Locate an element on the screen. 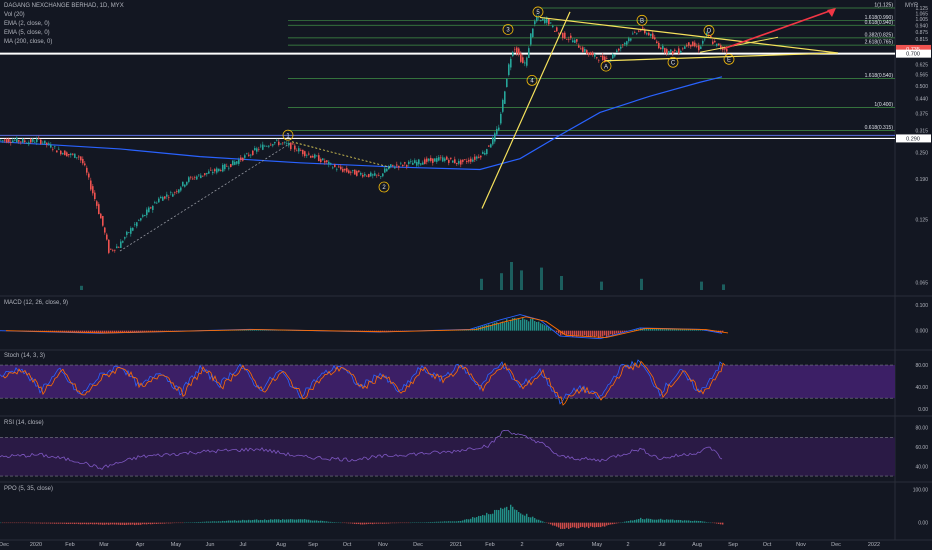 Image resolution: width=932 pixels, height=550 pixels. fib-level-label: 1.618(0.540) is located at coordinates (879, 76).